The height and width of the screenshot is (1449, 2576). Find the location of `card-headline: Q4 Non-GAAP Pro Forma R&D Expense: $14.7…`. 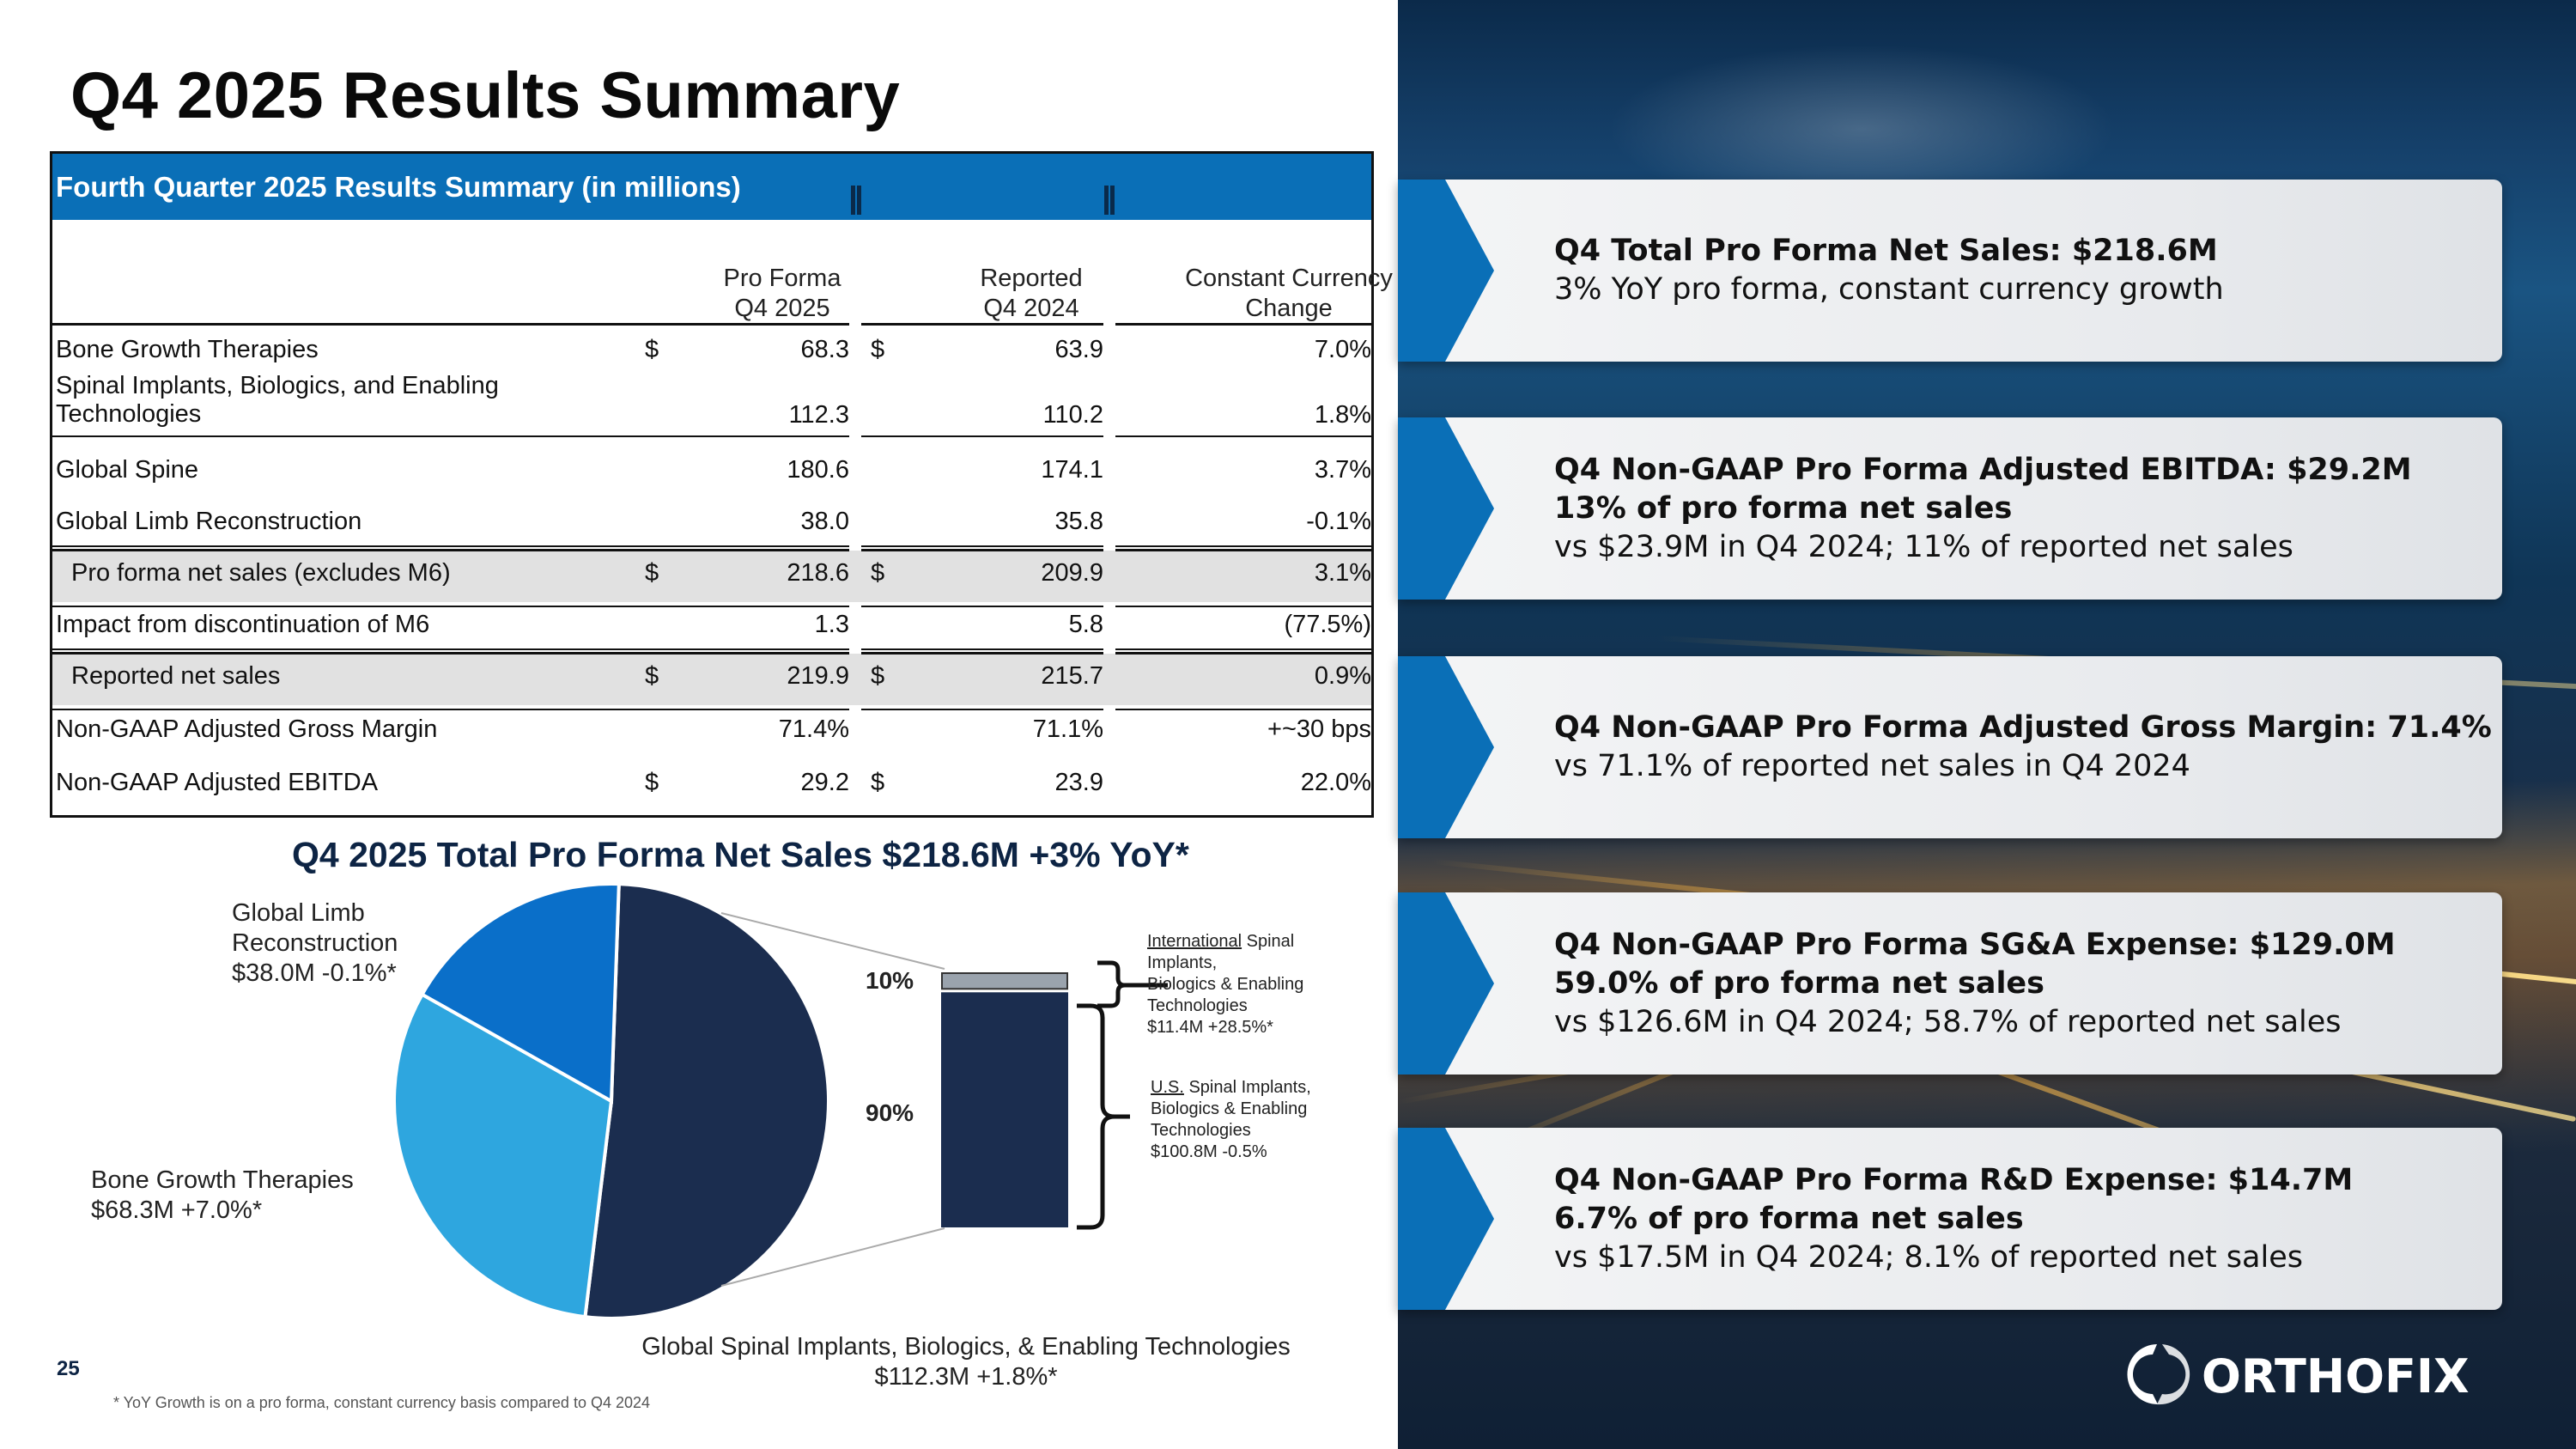

card-headline: Q4 Non-GAAP Pro Forma R&D Expense: $14.7… is located at coordinates (1954, 1179).